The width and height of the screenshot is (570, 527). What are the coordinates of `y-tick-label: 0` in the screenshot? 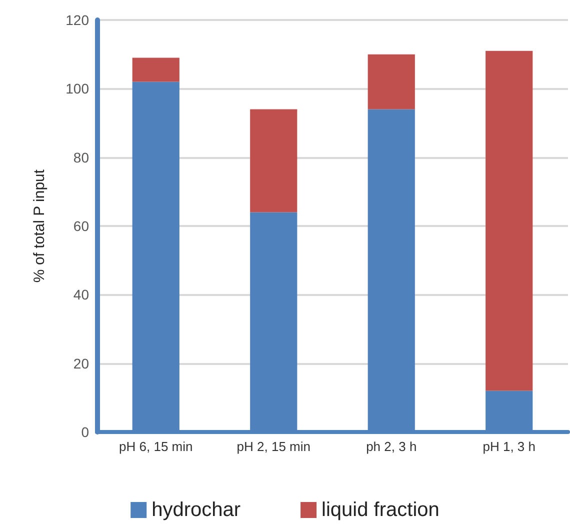 It's located at (85, 432).